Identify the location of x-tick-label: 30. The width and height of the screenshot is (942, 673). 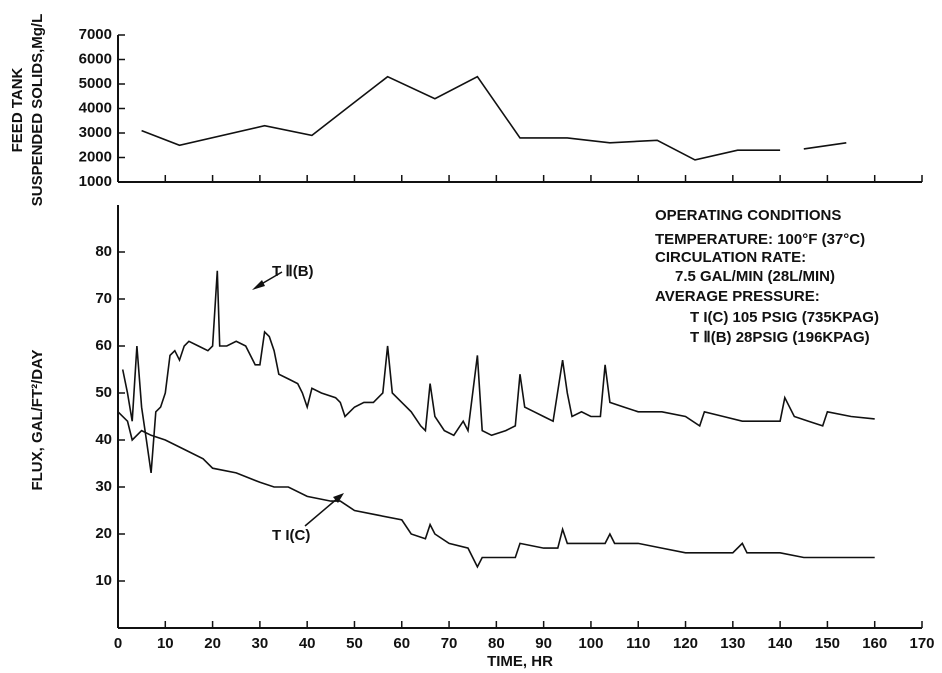
(260, 643).